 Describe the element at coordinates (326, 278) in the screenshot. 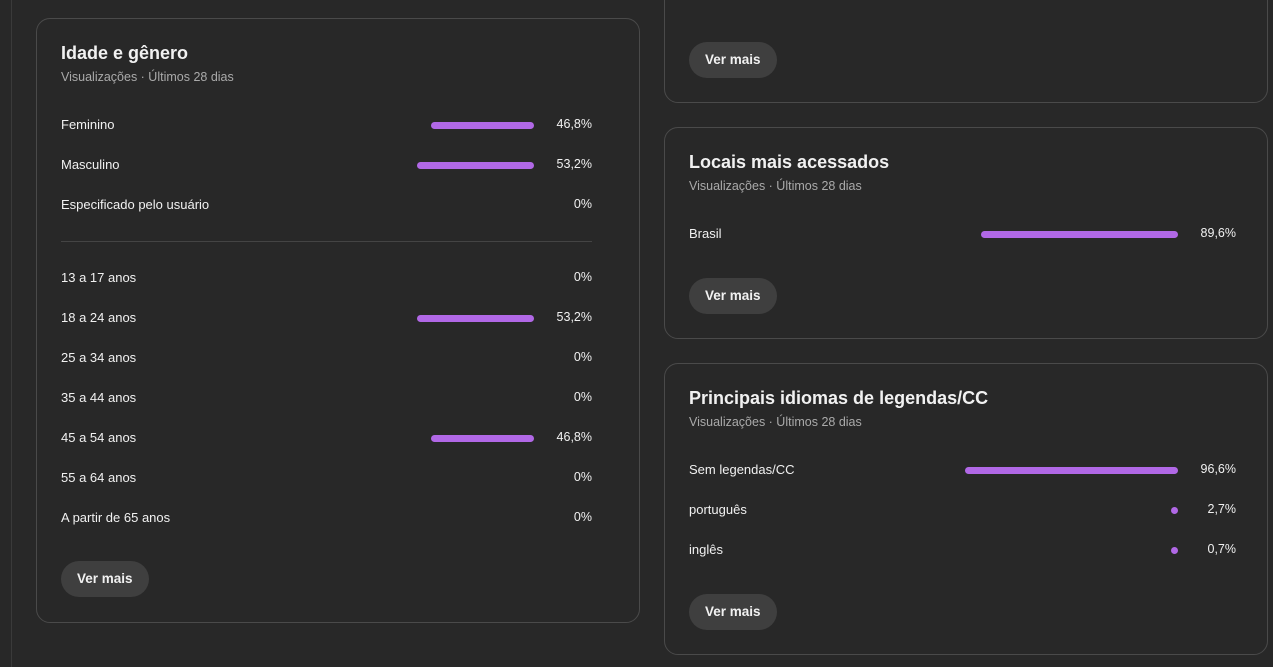

I see `age-row: 13 a 17 anos 0%` at that location.